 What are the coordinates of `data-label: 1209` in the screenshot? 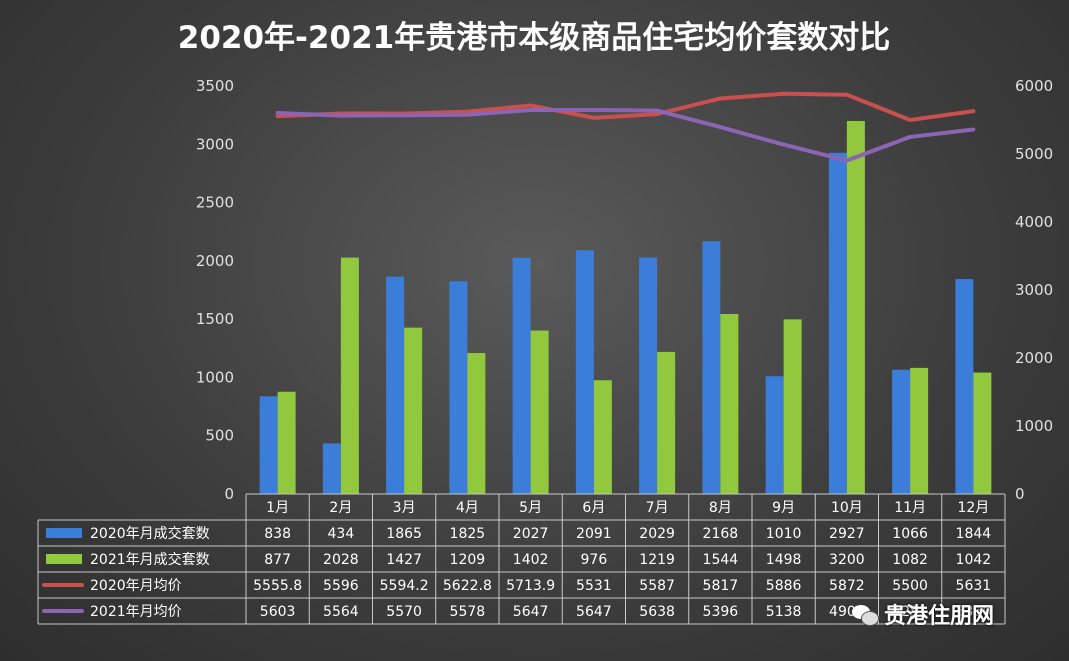 It's located at (468, 560).